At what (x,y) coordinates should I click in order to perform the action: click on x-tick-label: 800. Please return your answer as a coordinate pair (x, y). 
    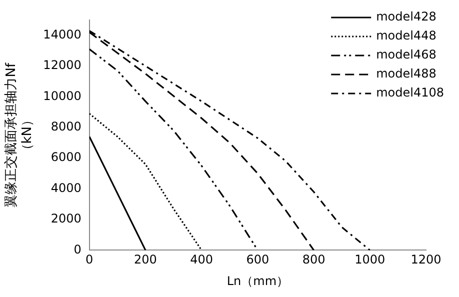
    Looking at the image, I should click on (314, 259).